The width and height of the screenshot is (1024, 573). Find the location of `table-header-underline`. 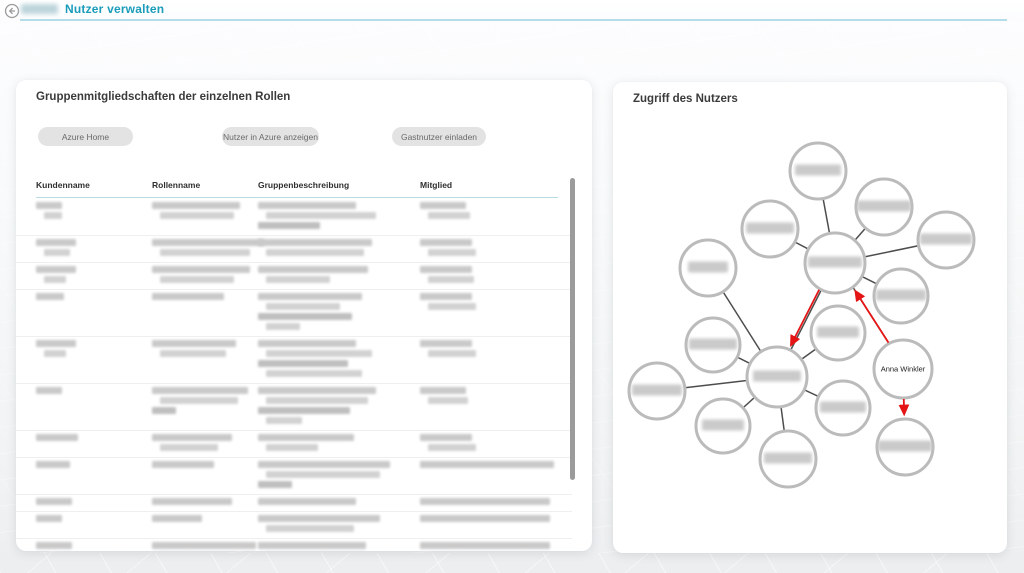

table-header-underline is located at coordinates (297, 197).